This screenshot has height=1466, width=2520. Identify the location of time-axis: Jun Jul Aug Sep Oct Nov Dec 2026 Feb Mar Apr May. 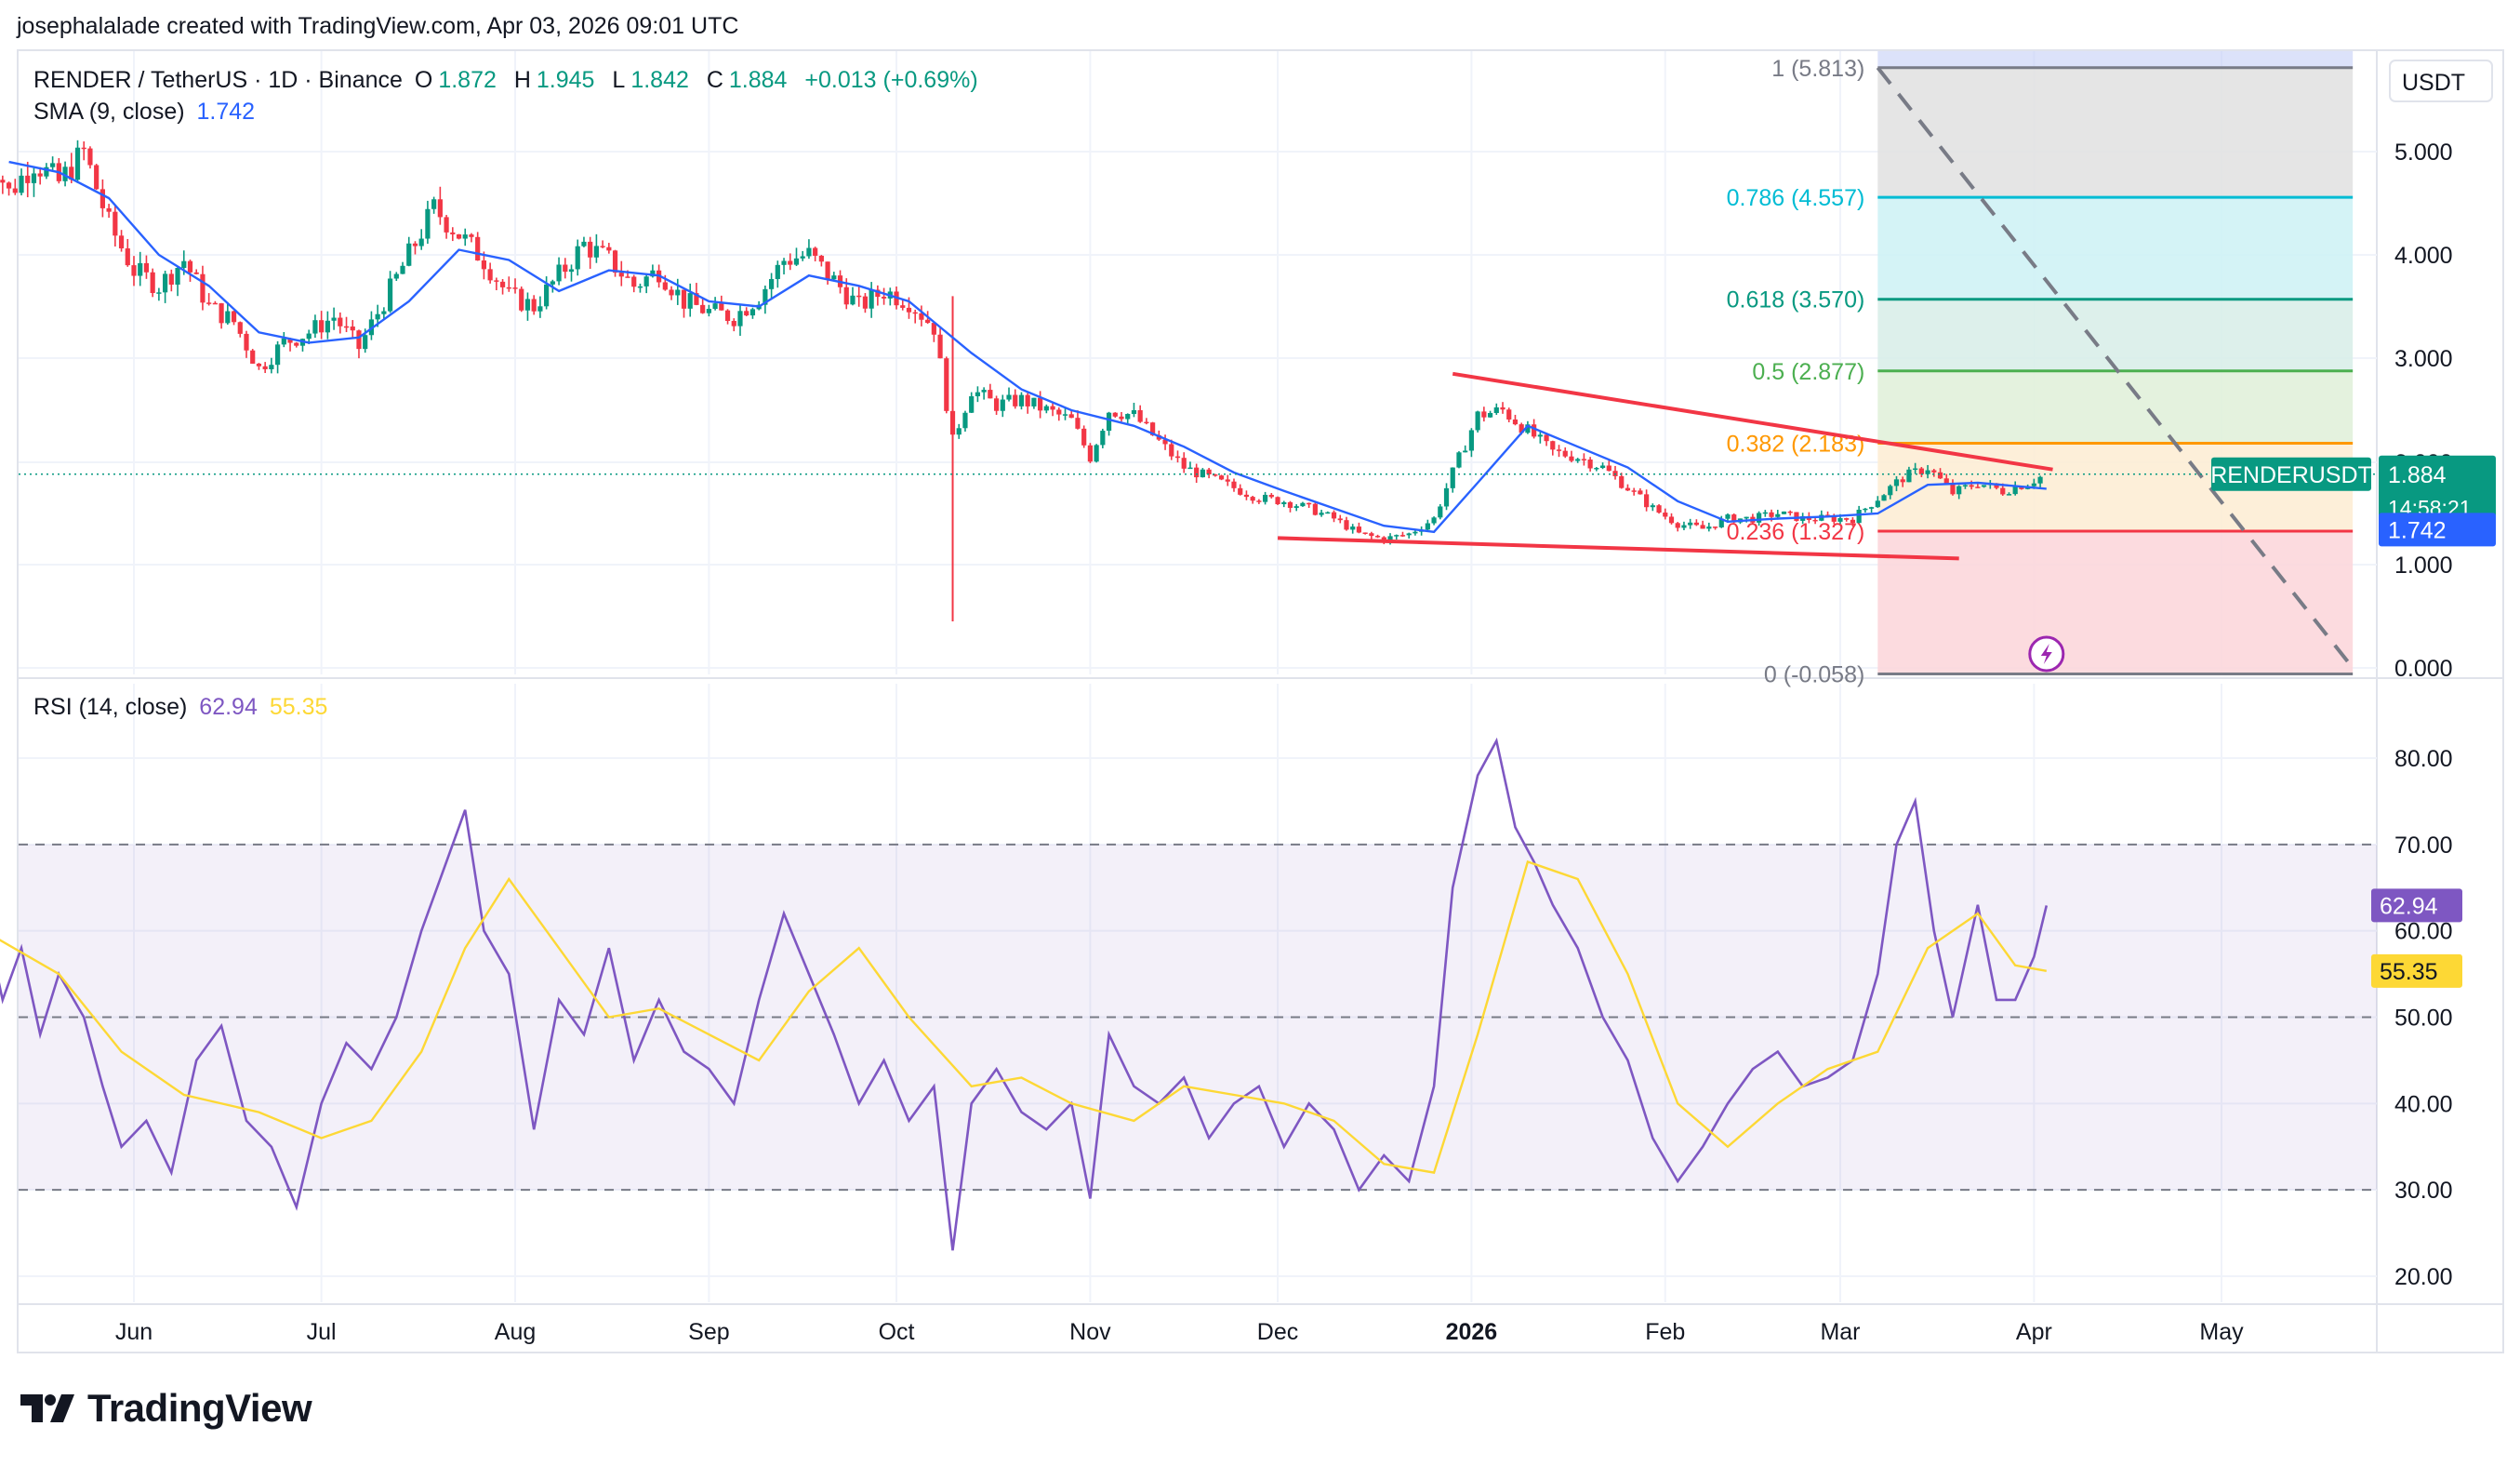
(1179, 1332).